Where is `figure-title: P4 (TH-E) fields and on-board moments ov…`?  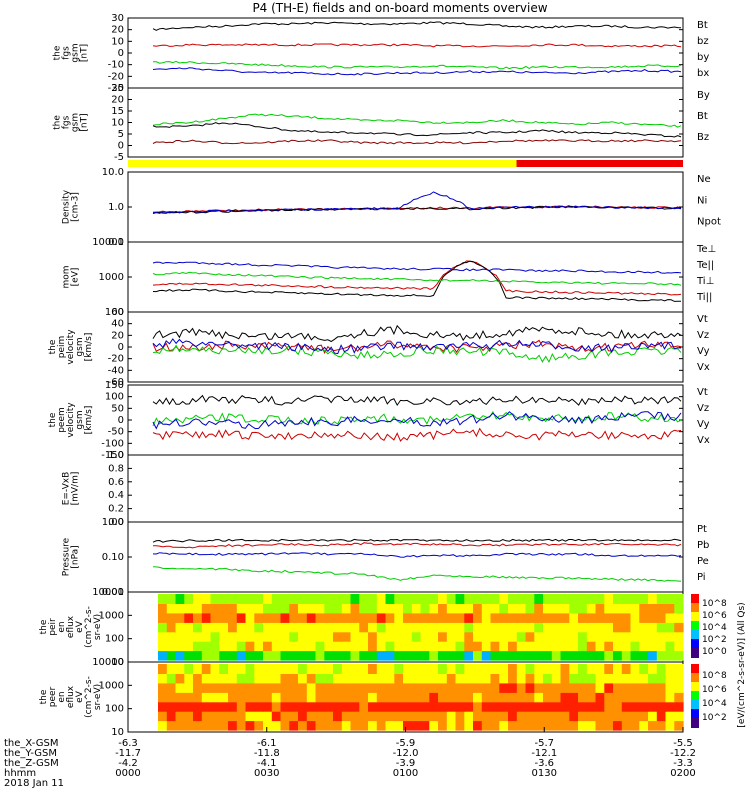 figure-title: P4 (TH-E) fields and on-board moments ov… is located at coordinates (399, 8).